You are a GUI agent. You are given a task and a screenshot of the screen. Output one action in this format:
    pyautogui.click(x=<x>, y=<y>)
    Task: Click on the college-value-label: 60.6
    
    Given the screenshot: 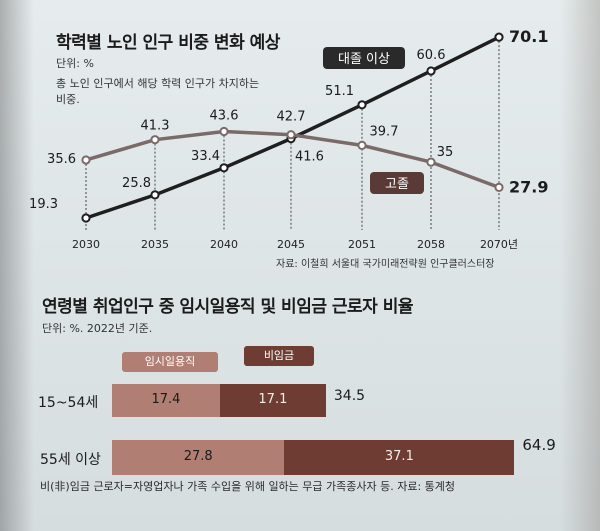 What is the action you would take?
    pyautogui.click(x=431, y=55)
    